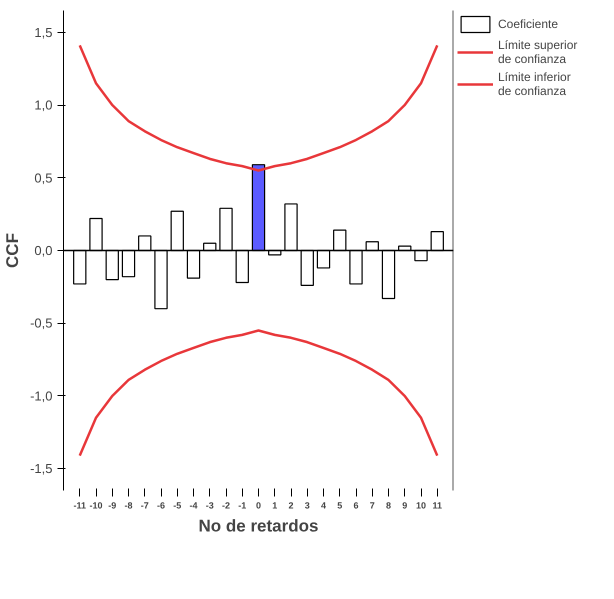 This screenshot has height=599, width=614. Describe the element at coordinates (534, 84) in the screenshot. I see `legend-label: Límite inferior de confianza` at that location.